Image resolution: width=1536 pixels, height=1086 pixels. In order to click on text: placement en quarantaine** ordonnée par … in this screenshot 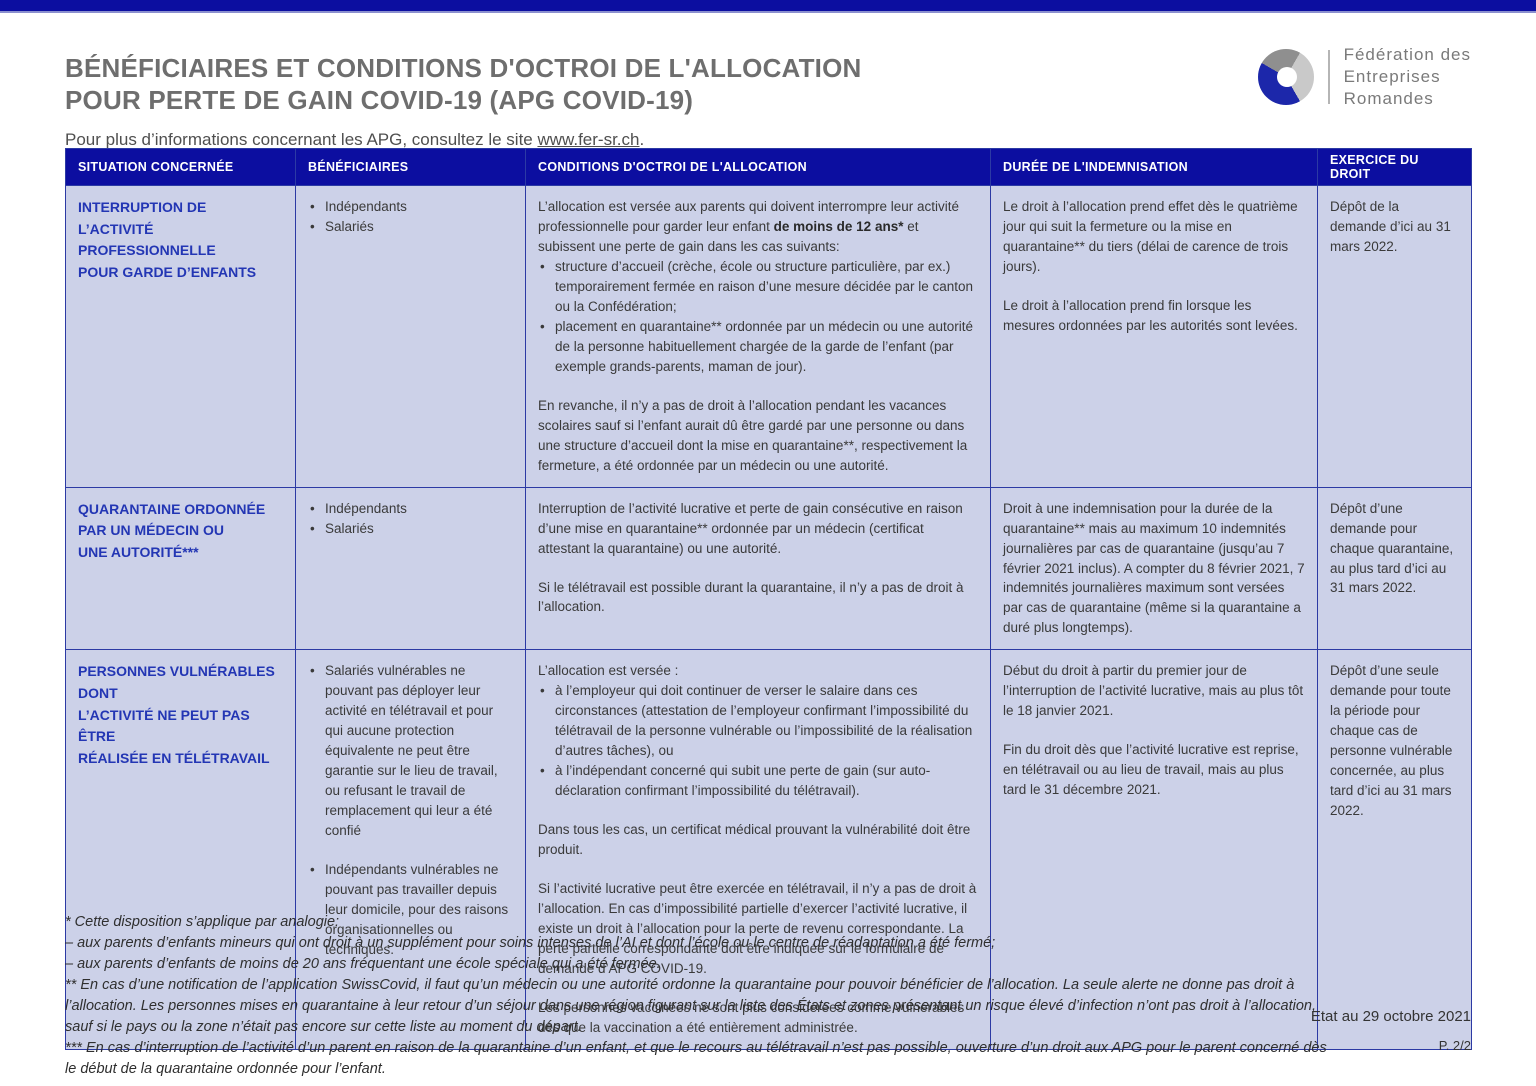, I will do `click(764, 346)`.